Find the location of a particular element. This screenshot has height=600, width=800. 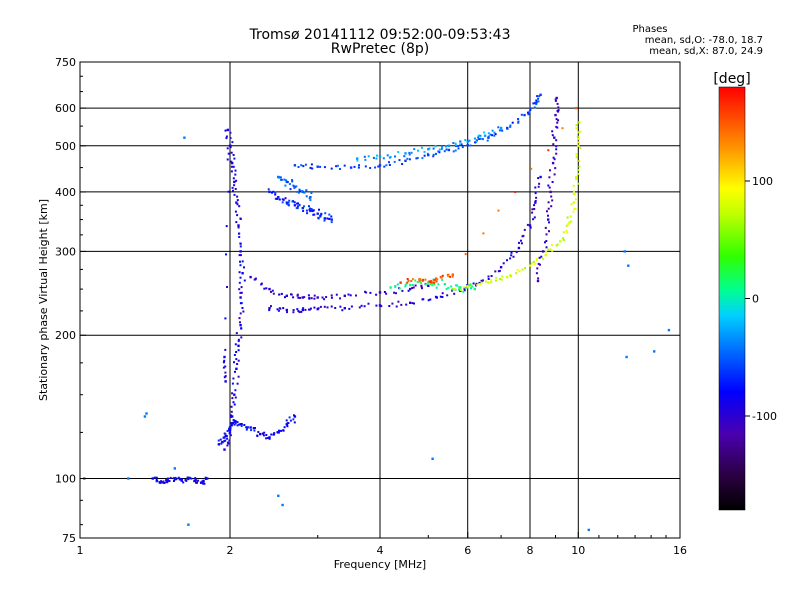

chart-title: Tromsø 20141112 09:52:00-09:53:43 is located at coordinates (380, 35).